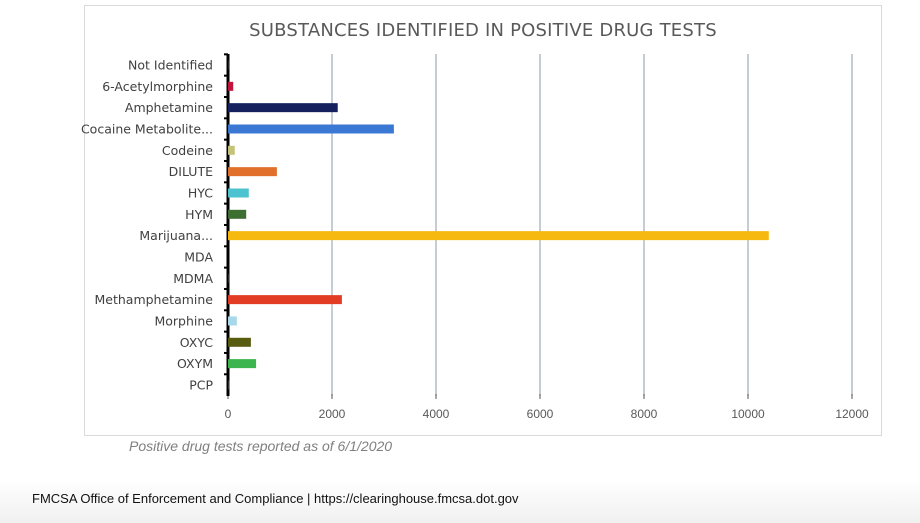  Describe the element at coordinates (283, 108) in the screenshot. I see `bar-amphetamine` at that location.